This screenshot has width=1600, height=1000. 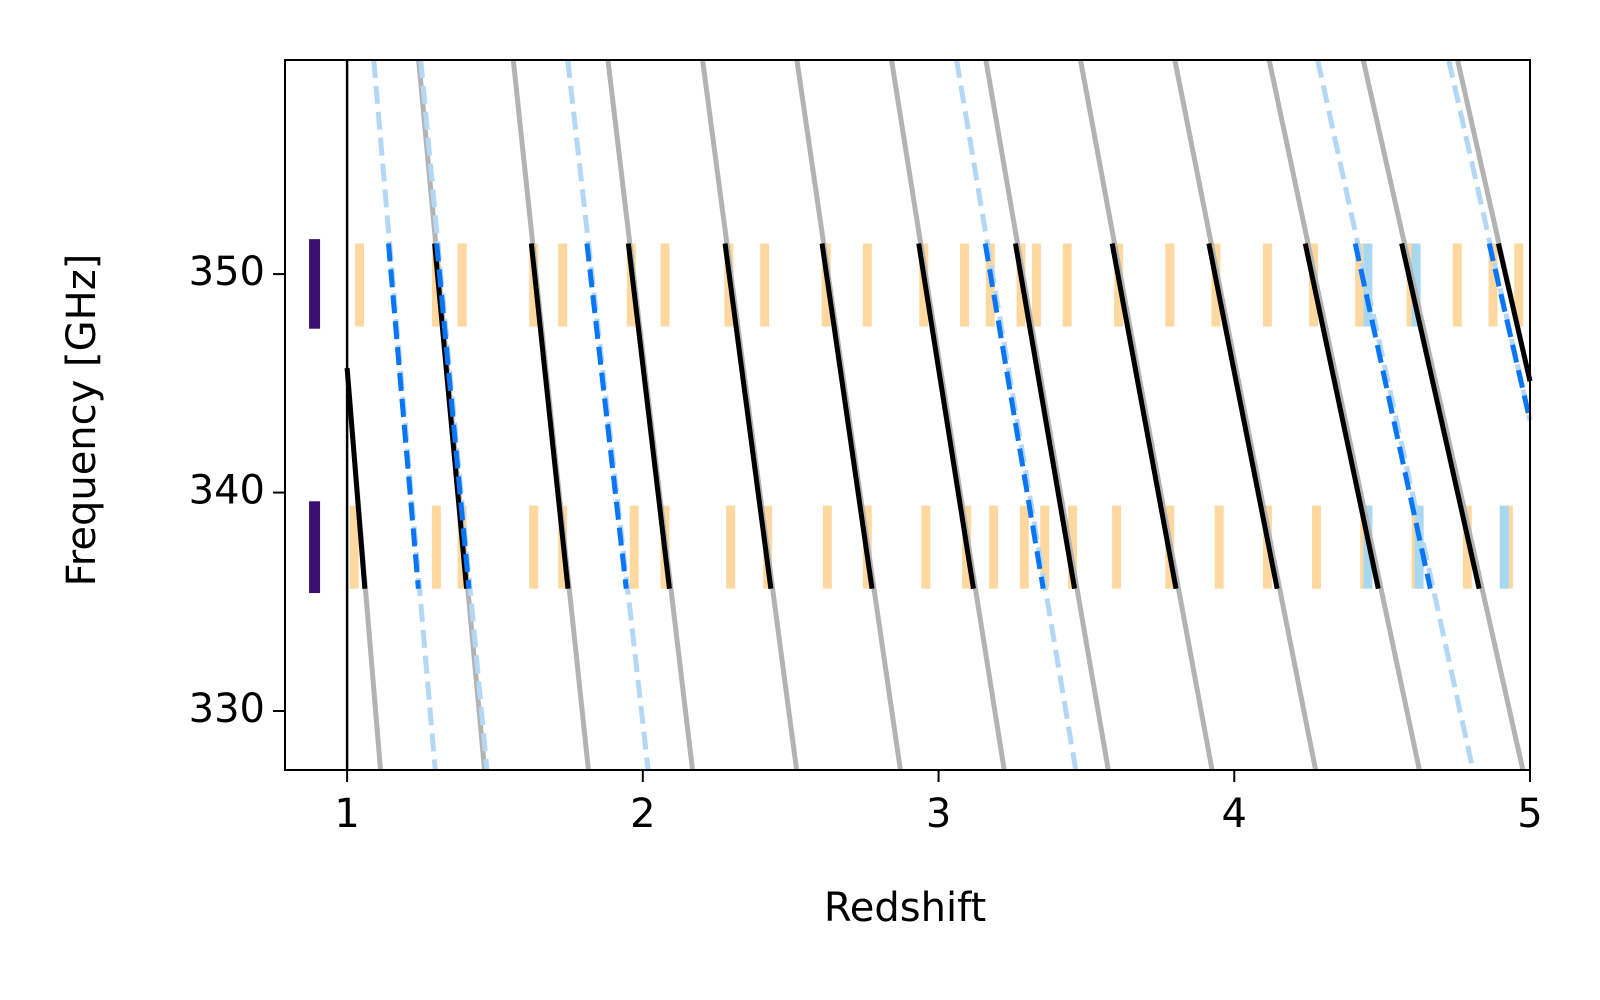 What do you see at coordinates (227, 709) in the screenshot?
I see `y-tick-label: 330` at bounding box center [227, 709].